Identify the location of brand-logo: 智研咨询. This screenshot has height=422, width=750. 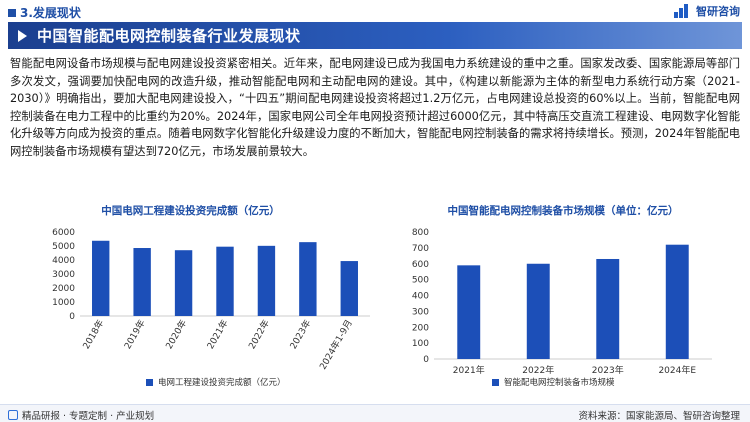
(707, 11).